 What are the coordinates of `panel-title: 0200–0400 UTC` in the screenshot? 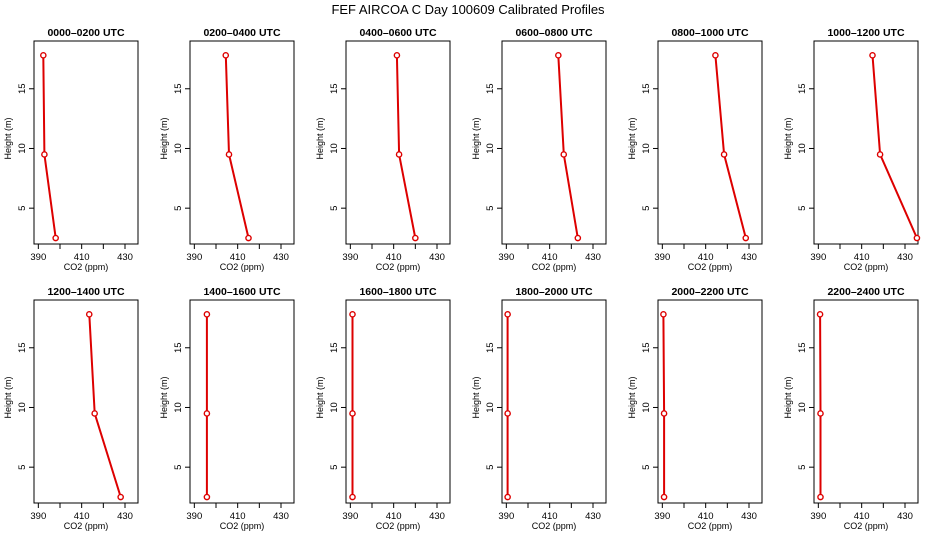 It's located at (241, 33).